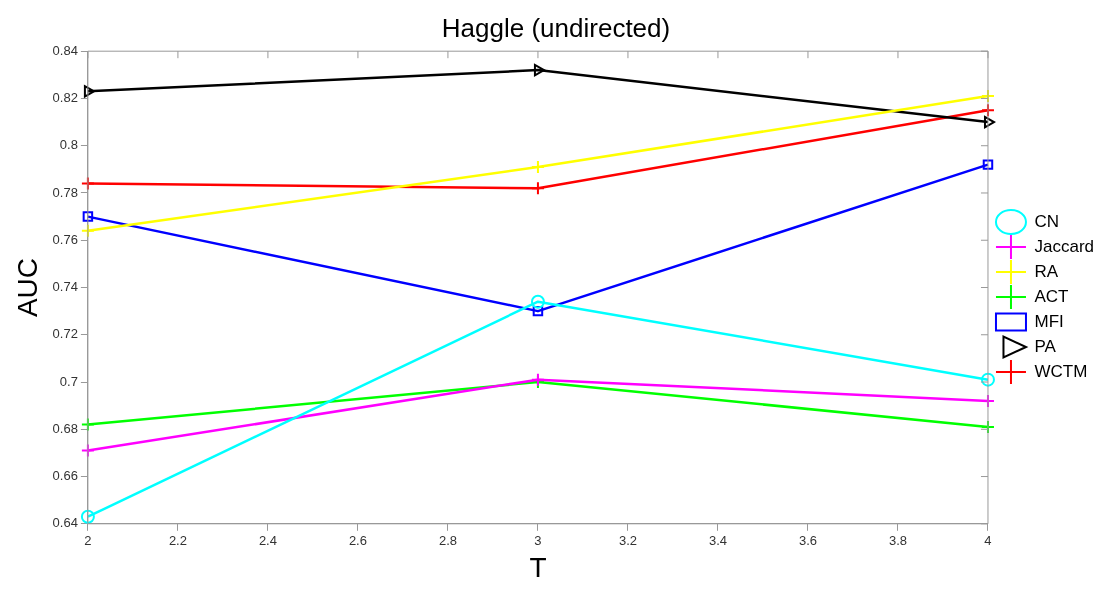  What do you see at coordinates (1064, 246) in the screenshot?
I see `legend-label: Jaccard` at bounding box center [1064, 246].